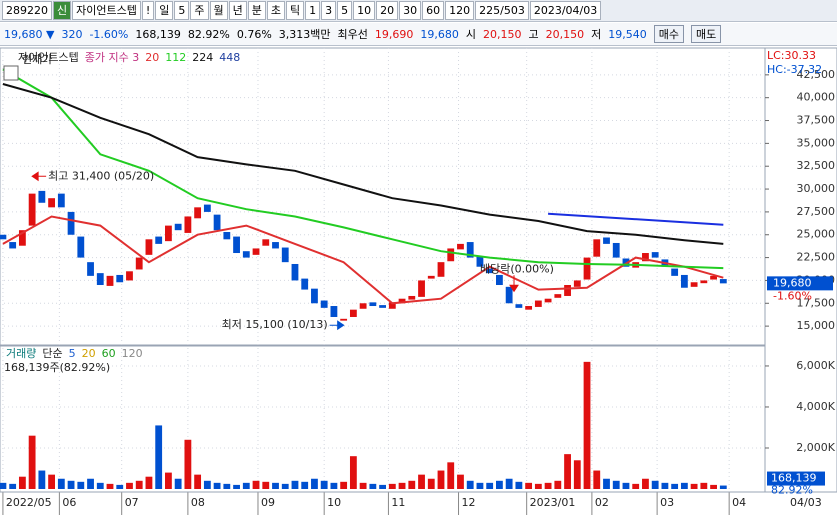 This screenshot has width=837, height=515. What do you see at coordinates (313, 10) in the screenshot?
I see `toolbar-item: 1` at bounding box center [313, 10].